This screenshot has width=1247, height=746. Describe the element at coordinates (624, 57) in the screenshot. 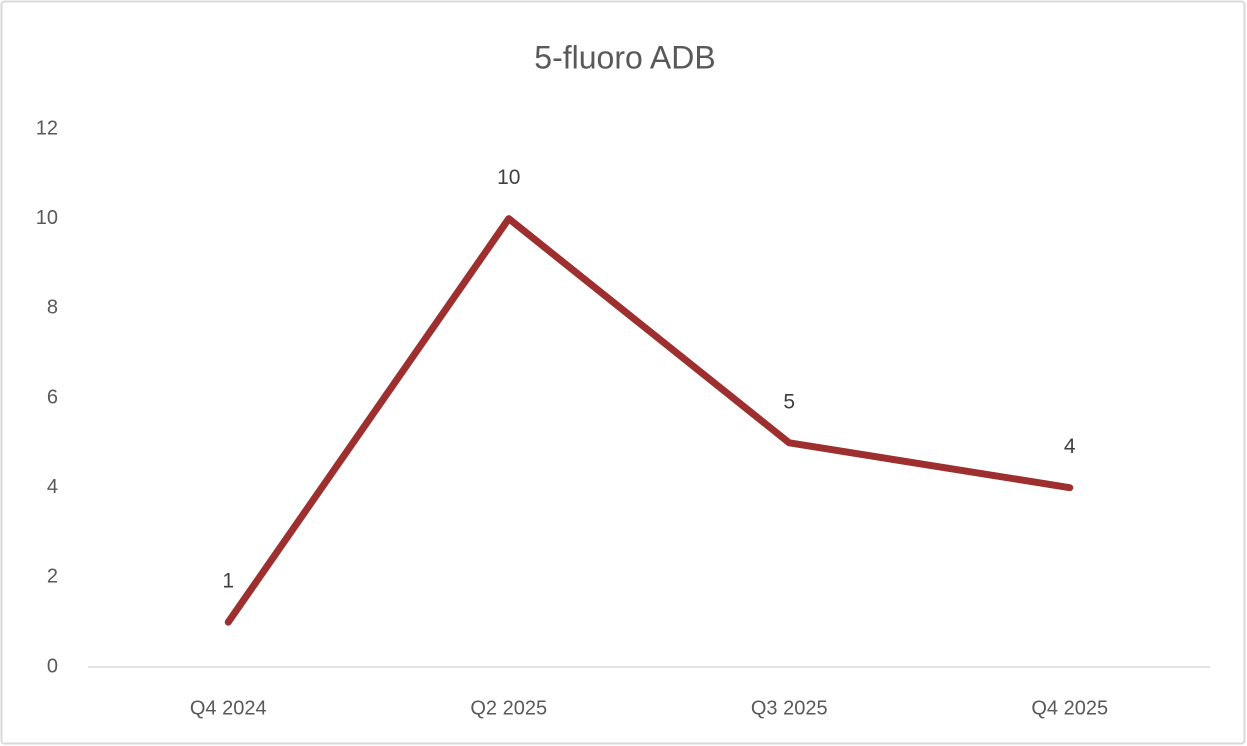

I see `chart-title: 5-fluoro ADB` at that location.